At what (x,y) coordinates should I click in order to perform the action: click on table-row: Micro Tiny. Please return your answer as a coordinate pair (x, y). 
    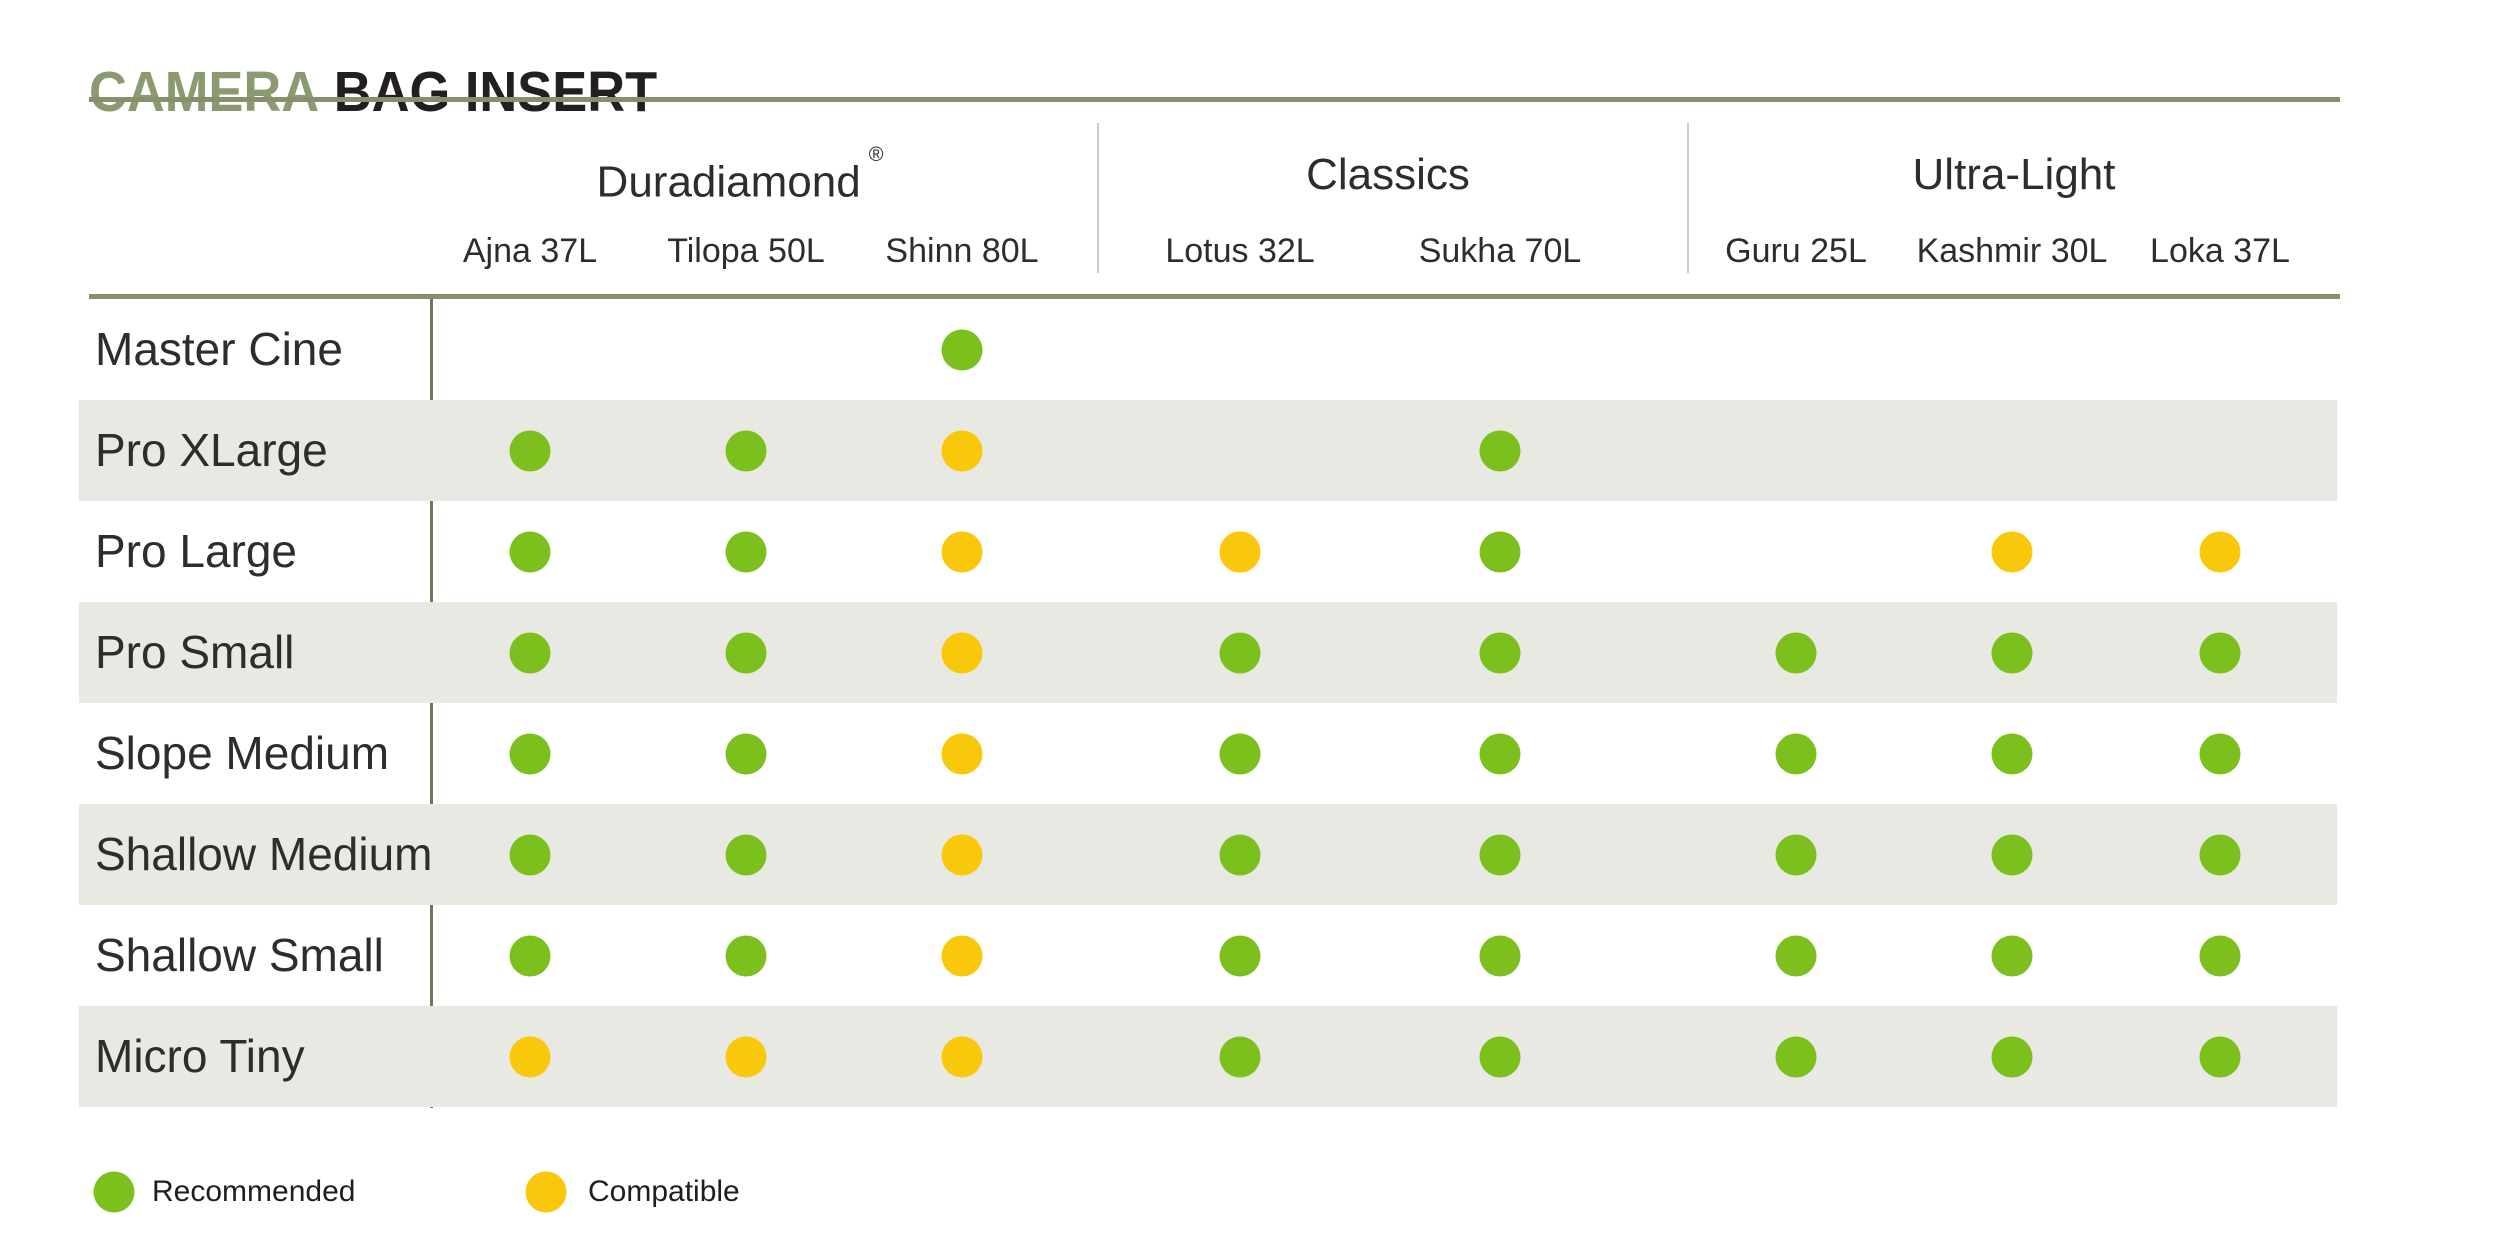
    Looking at the image, I should click on (1208, 1056).